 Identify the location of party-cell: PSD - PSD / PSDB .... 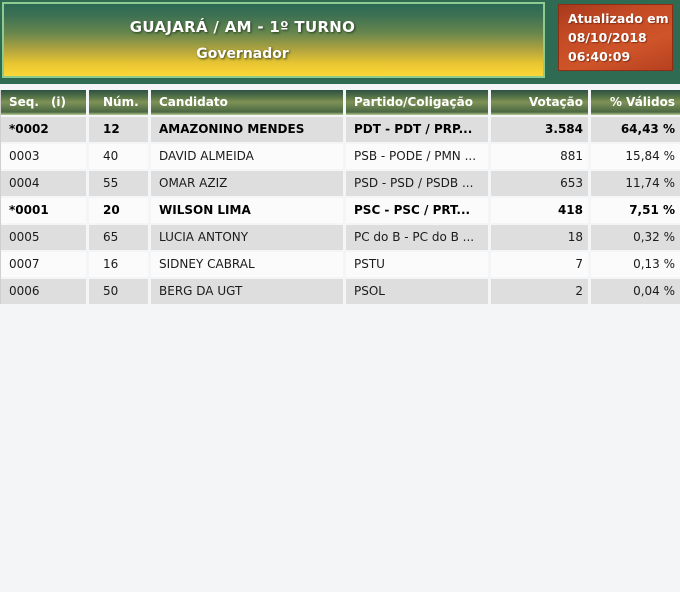
(417, 183).